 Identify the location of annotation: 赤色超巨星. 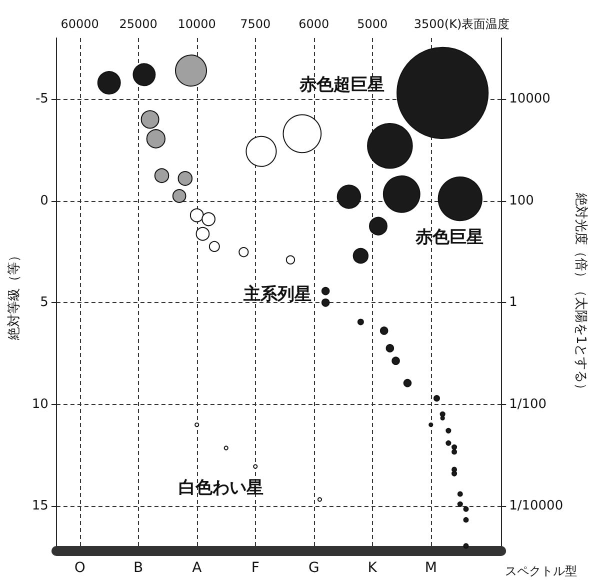
(341, 85).